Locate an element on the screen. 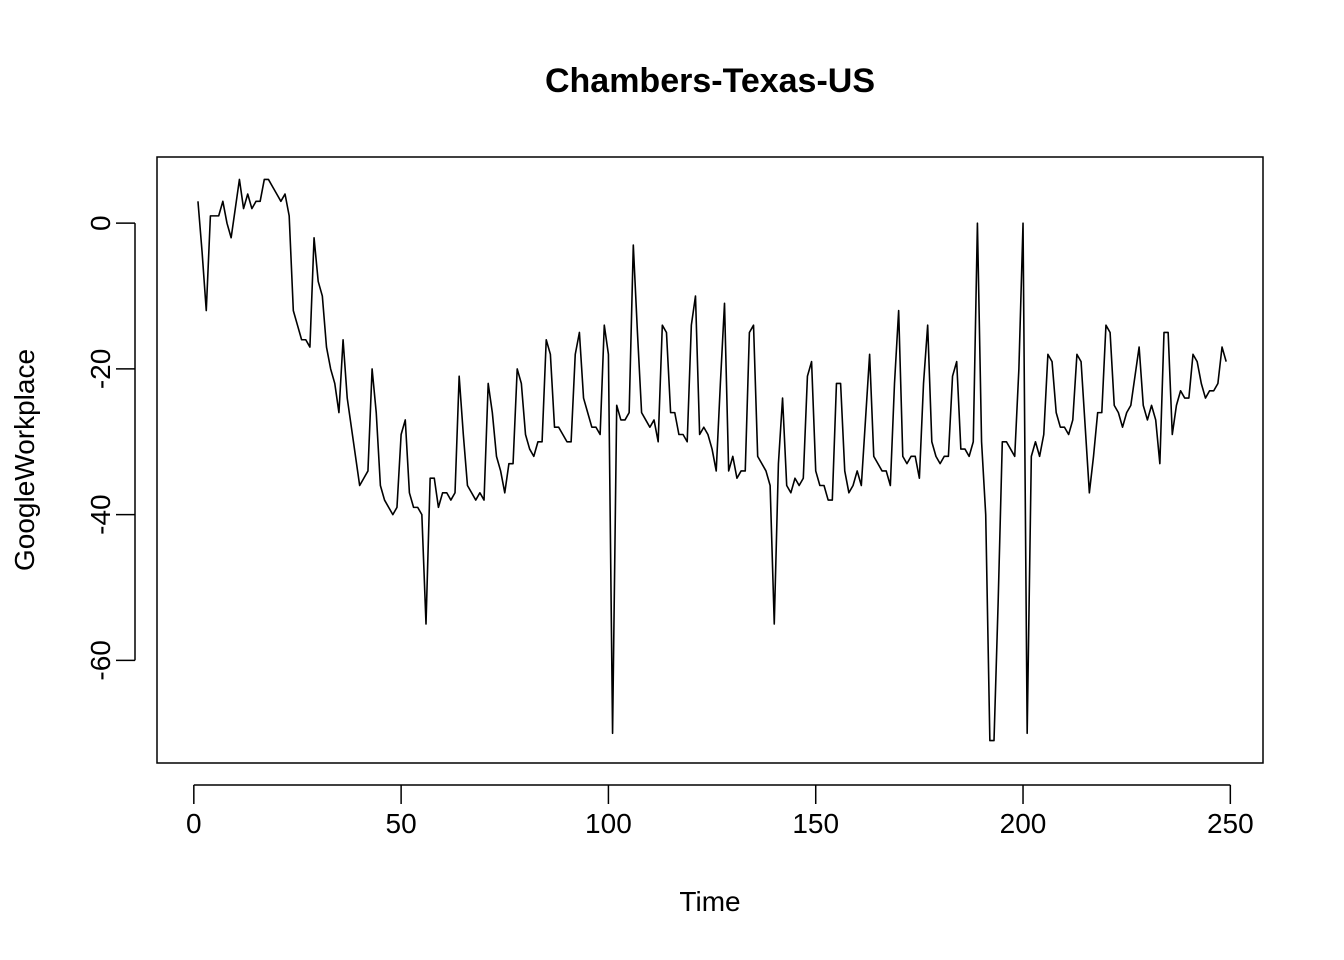 Image resolution: width=1344 pixels, height=960 pixels. x-axis-label: Time is located at coordinates (709, 901).